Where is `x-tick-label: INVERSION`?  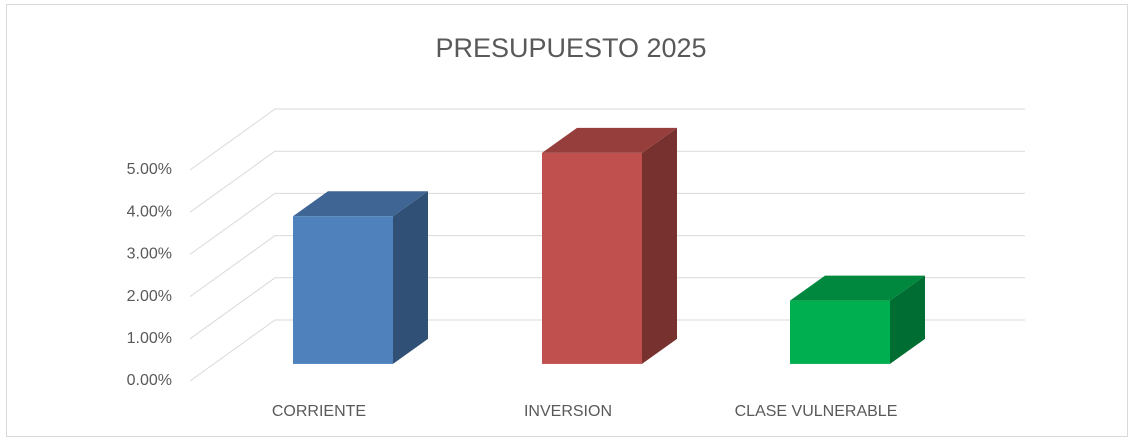
x-tick-label: INVERSION is located at coordinates (568, 411).